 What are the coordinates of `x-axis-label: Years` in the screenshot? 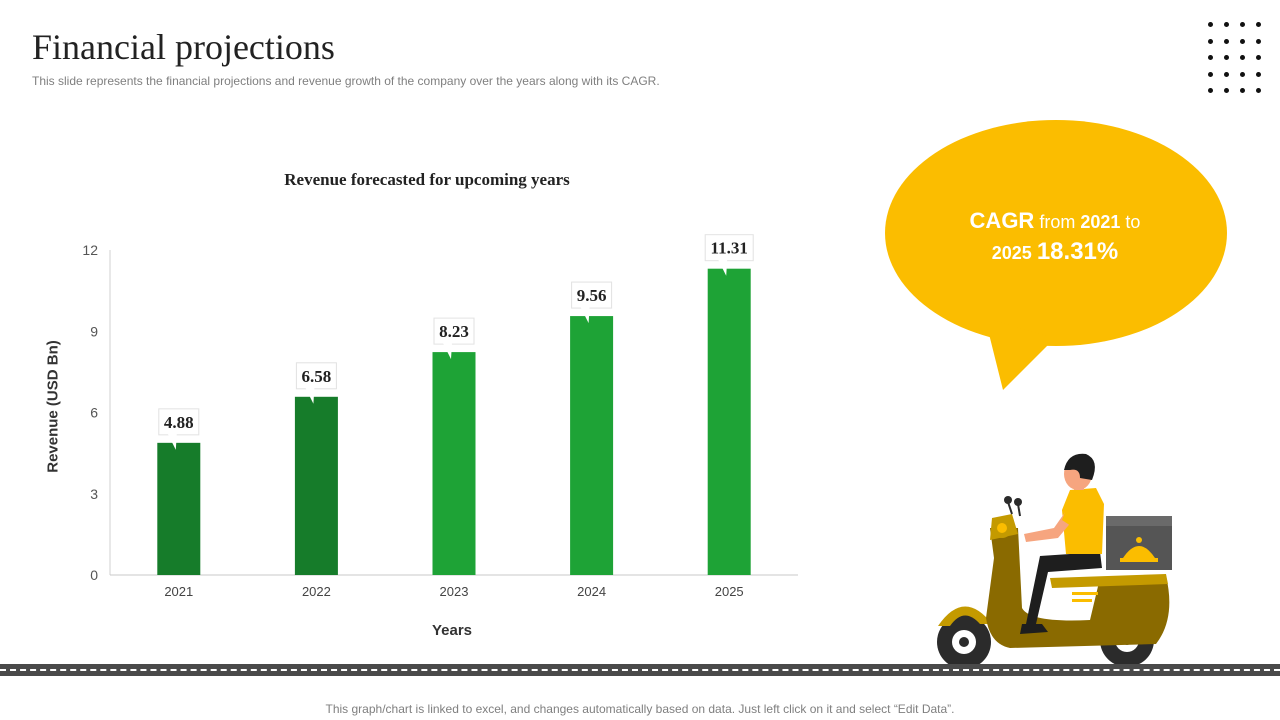 It's located at (452, 630).